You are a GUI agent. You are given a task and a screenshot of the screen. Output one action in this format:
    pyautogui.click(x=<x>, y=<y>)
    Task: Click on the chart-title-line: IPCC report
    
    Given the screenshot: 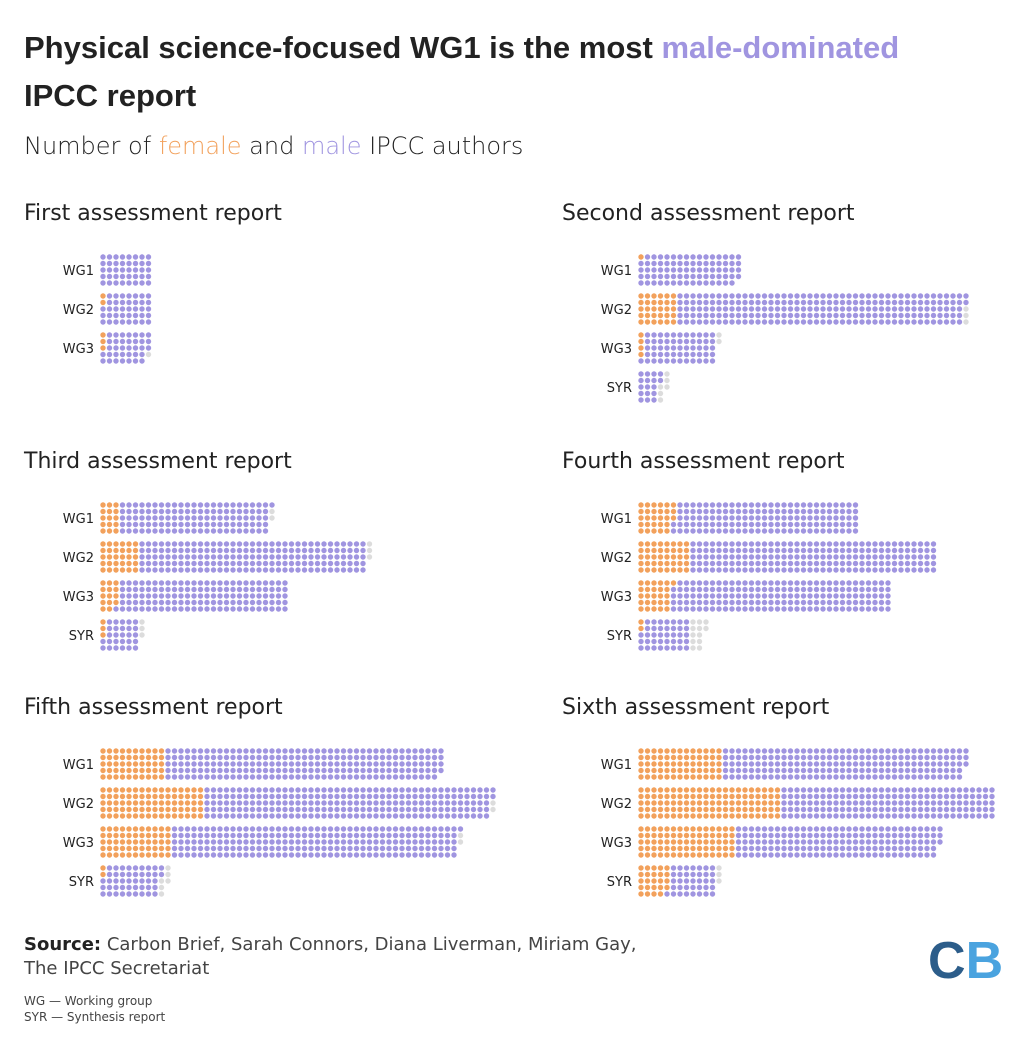 What is the action you would take?
    pyautogui.click(x=110, y=95)
    